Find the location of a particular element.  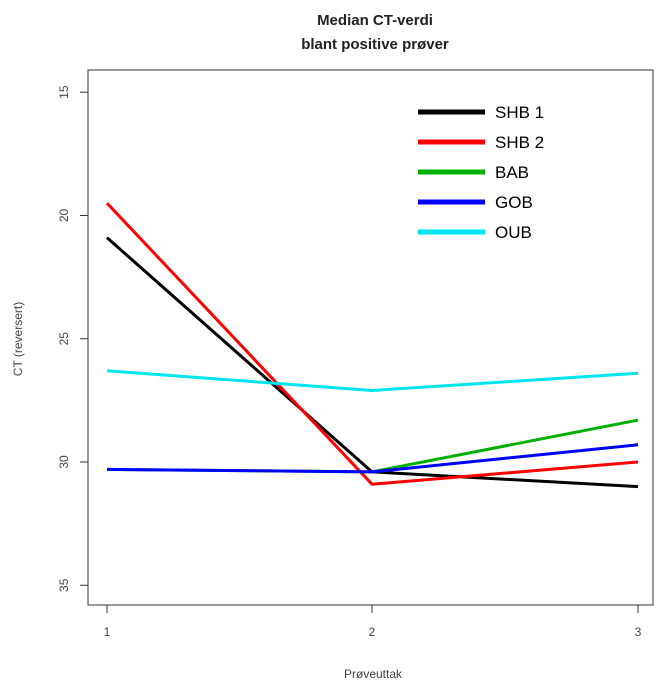

chart-title-line-2: blant positive prøver is located at coordinates (375, 44).